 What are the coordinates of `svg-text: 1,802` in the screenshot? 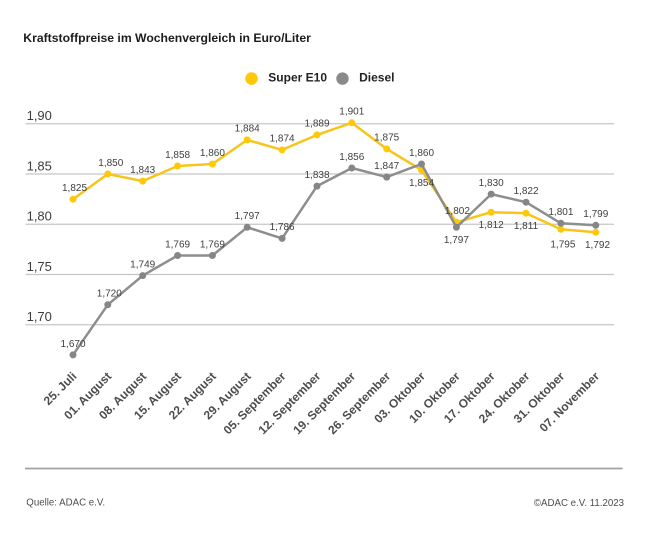 It's located at (457, 211).